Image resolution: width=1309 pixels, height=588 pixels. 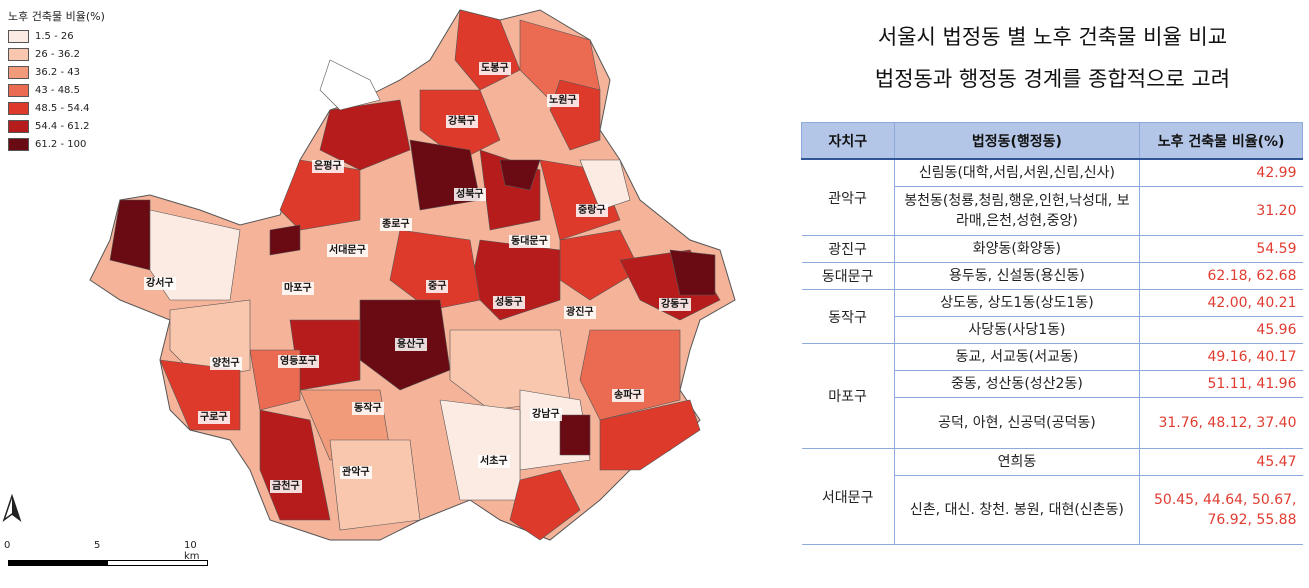 I want to click on cell-dong: 동교, 서교동(서교동), so click(x=1017, y=357).